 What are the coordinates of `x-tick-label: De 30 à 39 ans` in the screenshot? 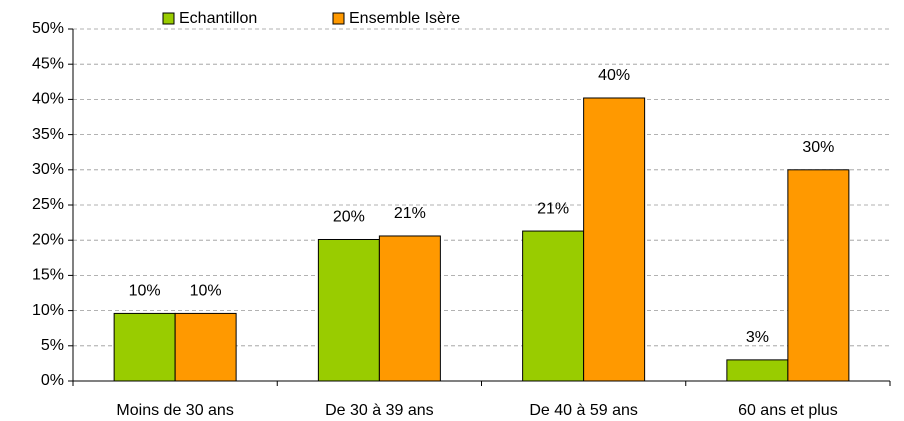 It's located at (379, 410).